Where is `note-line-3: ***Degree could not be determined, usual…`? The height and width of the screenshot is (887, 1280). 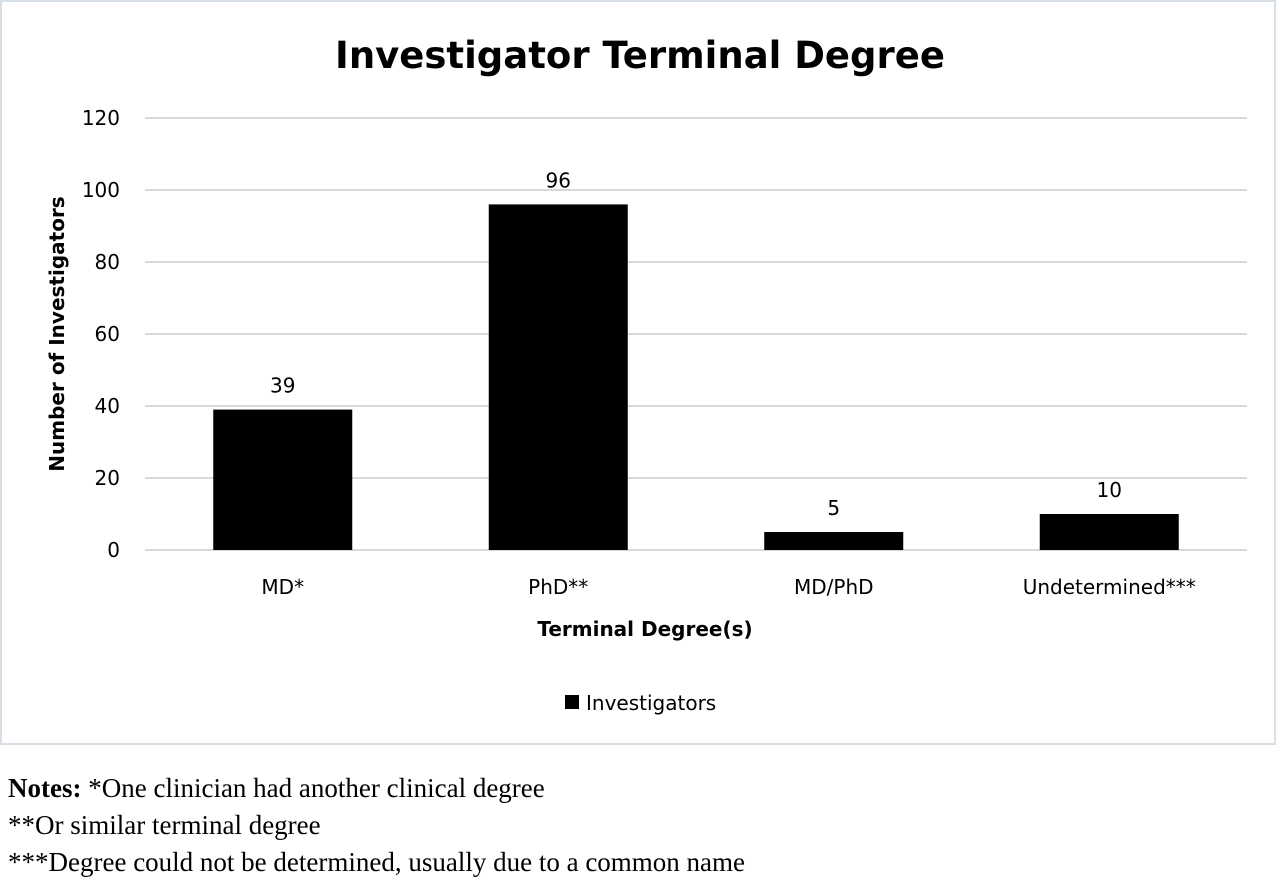
note-line-3: ***Degree could not be determined, usual… is located at coordinates (377, 862).